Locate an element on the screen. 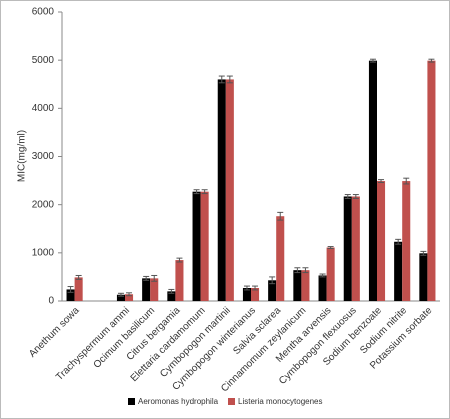 The width and height of the screenshot is (450, 419). y-tick-label: 1000 is located at coordinates (43, 252).